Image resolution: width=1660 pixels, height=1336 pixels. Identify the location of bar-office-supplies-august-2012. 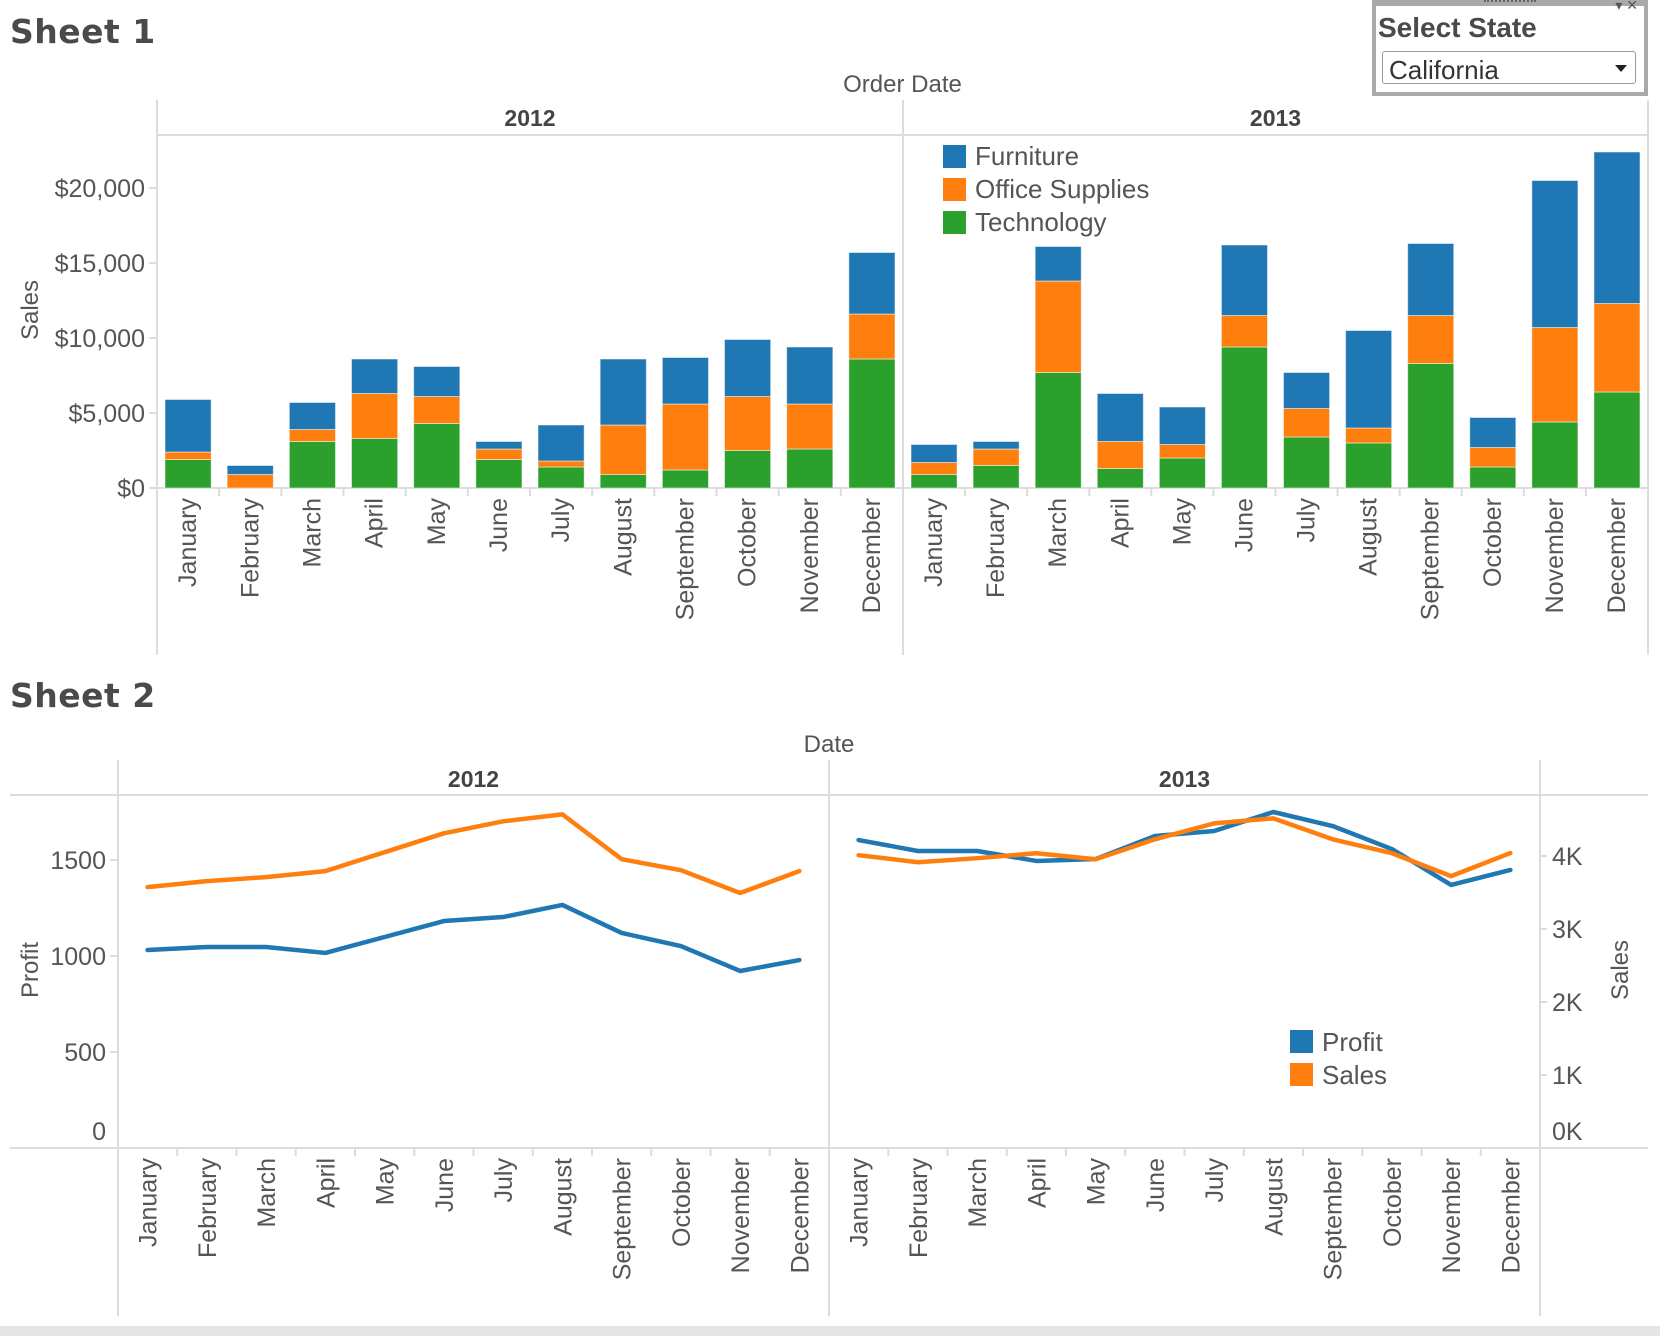
(623, 449).